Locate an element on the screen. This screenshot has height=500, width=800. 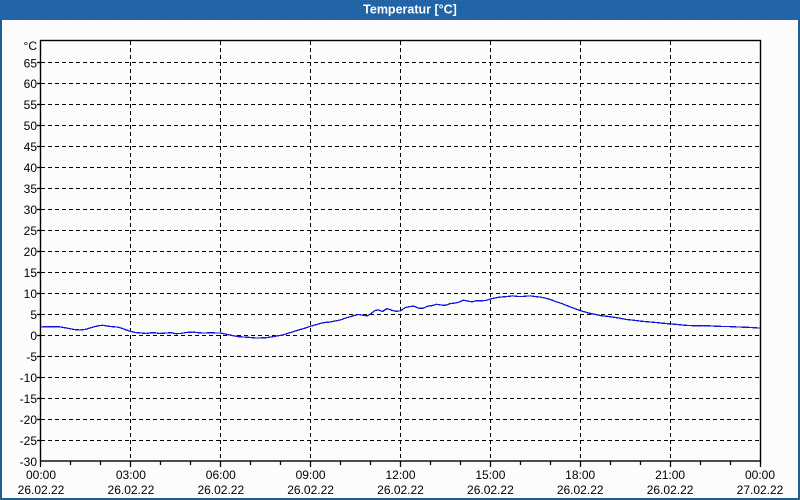
svg-text: °C is located at coordinates (31, 46).